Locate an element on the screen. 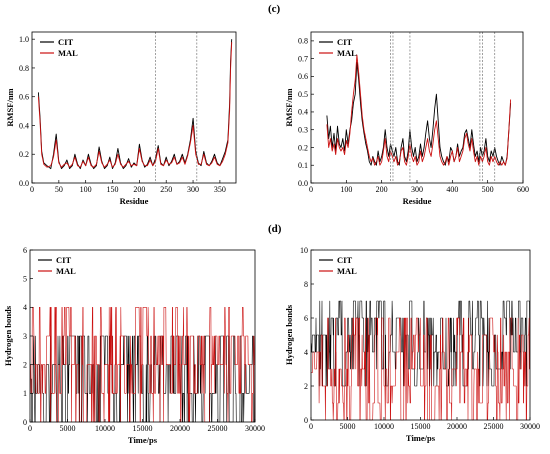 The image size is (550, 454). chart1-series-cit-line is located at coordinates (135, 104).